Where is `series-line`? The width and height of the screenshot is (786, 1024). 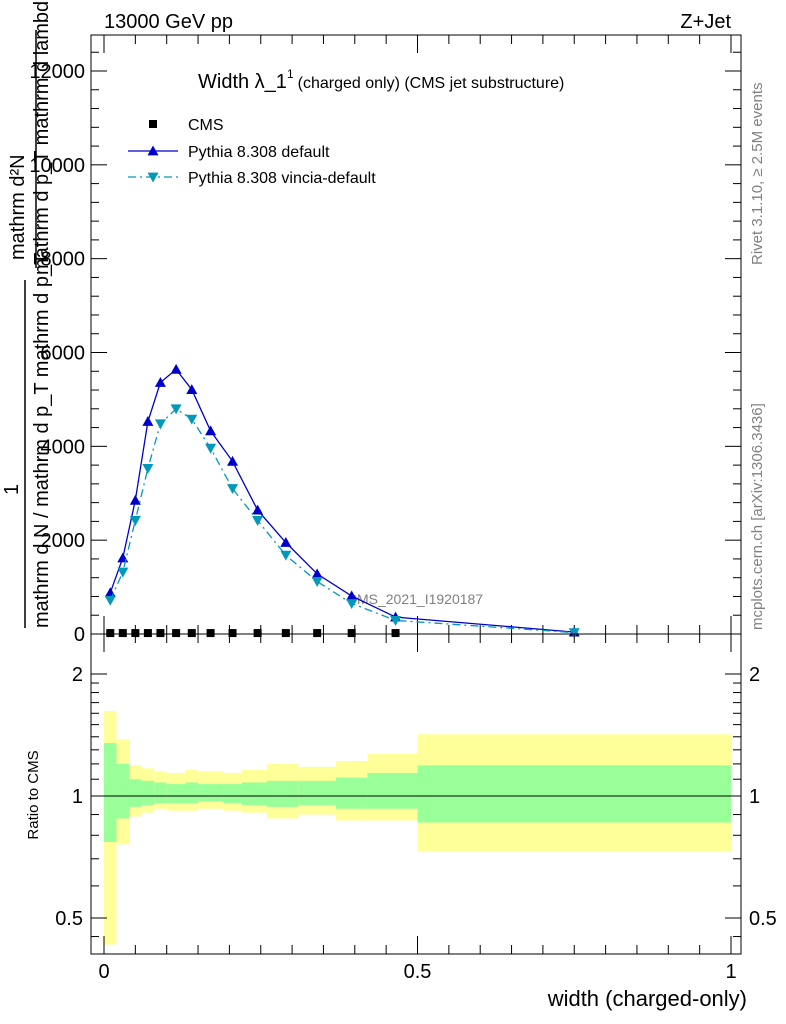
series-line is located at coordinates (342, 520).